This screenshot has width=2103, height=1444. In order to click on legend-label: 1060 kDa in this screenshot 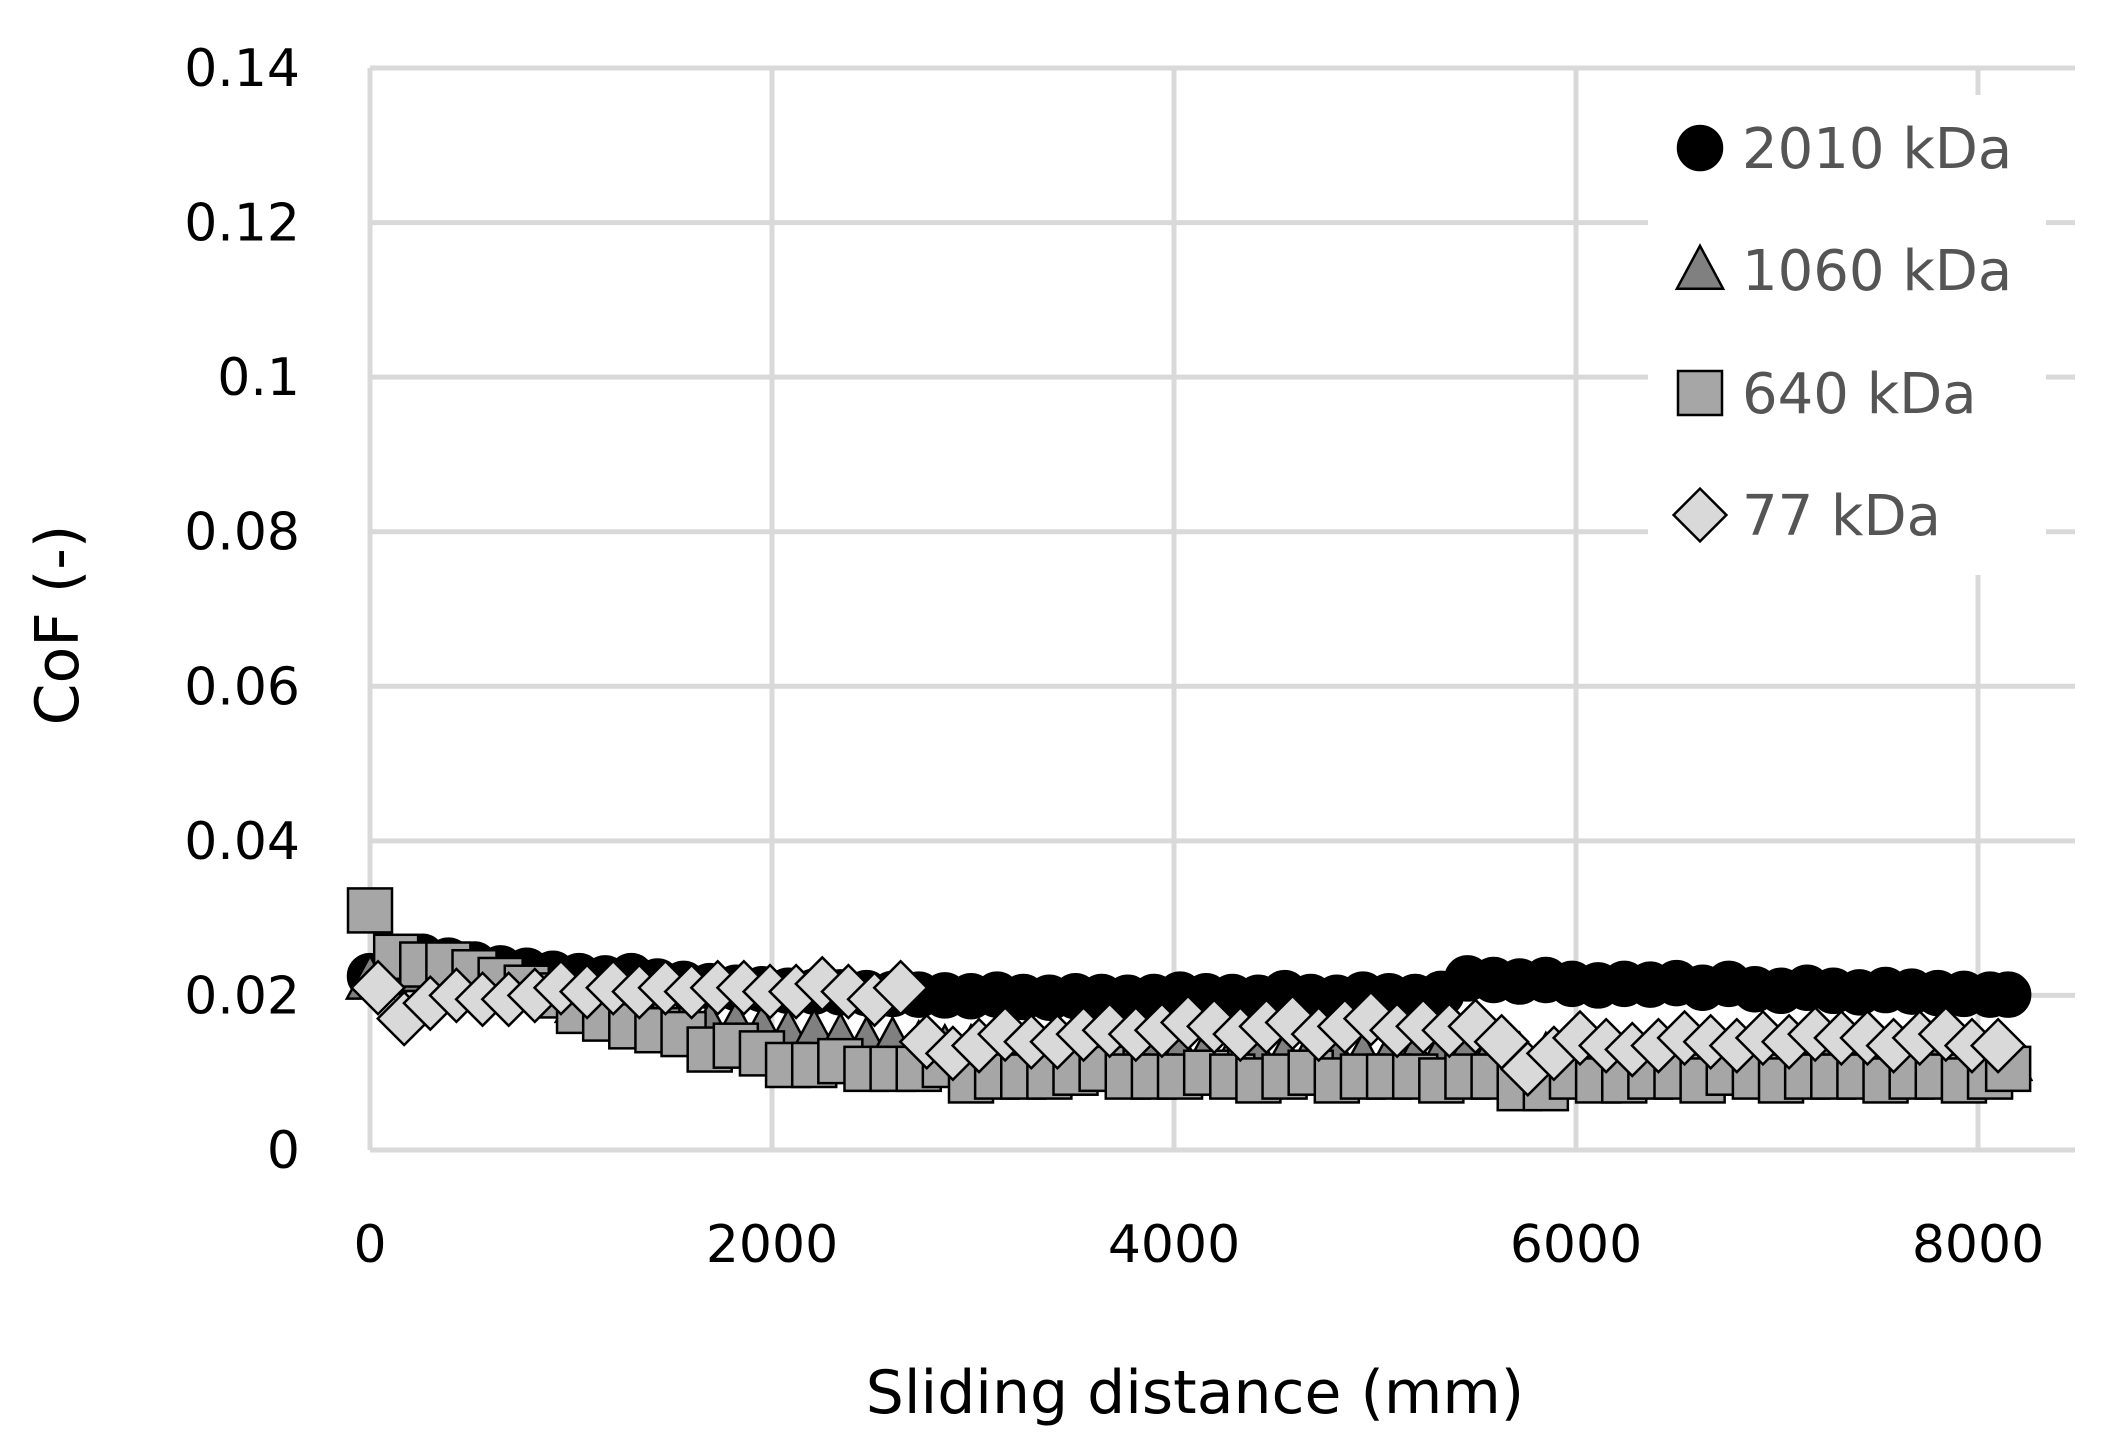, I will do `click(1877, 271)`.